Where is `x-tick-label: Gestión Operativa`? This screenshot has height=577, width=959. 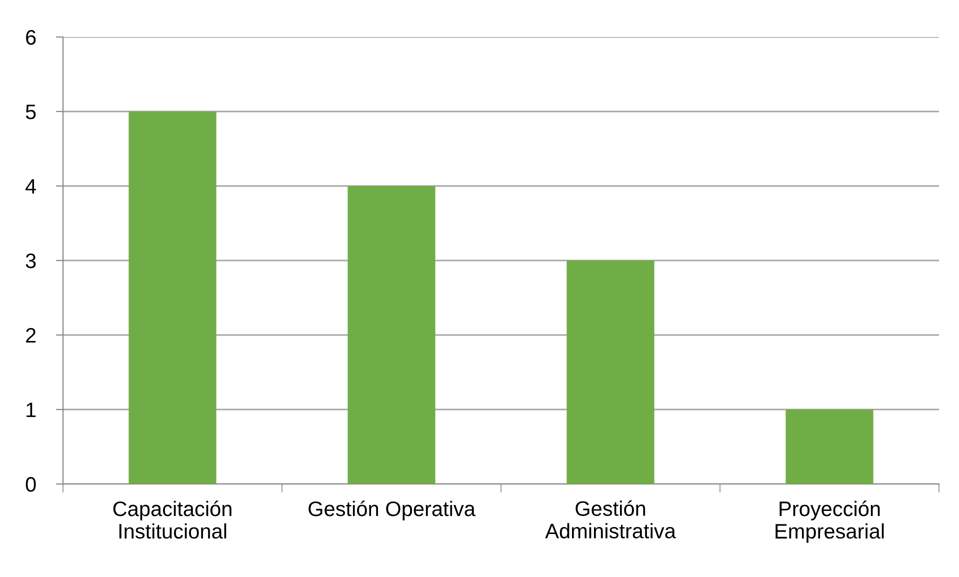
x-tick-label: Gestión Operativa is located at coordinates (392, 510).